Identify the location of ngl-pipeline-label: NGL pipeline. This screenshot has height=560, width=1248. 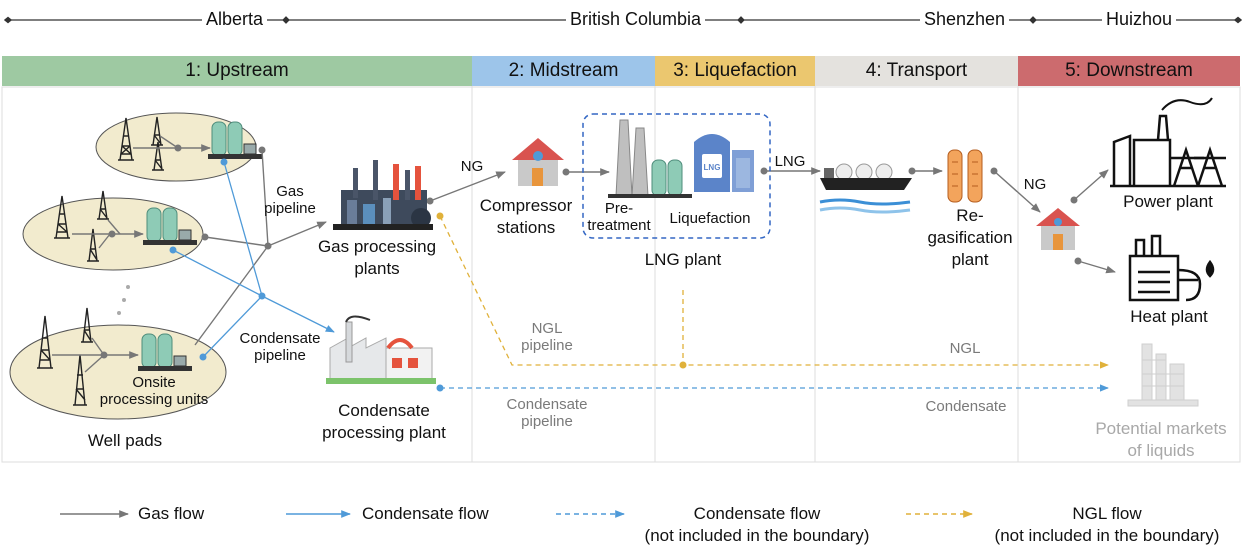
(547, 337).